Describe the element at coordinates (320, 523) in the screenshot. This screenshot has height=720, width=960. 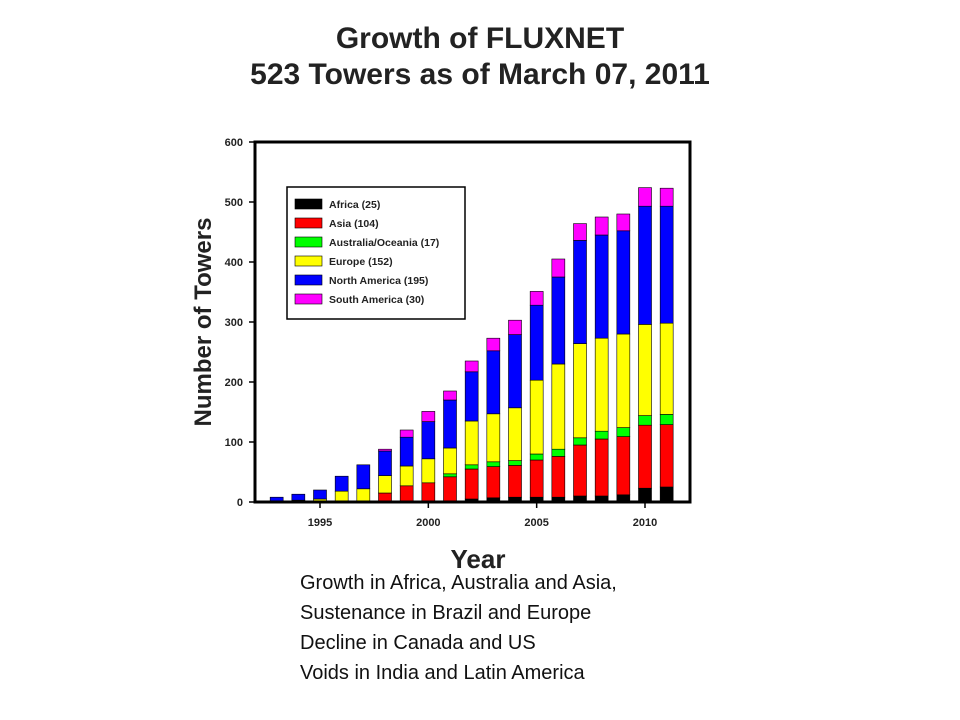
I see `x-tick-label: 1995` at that location.